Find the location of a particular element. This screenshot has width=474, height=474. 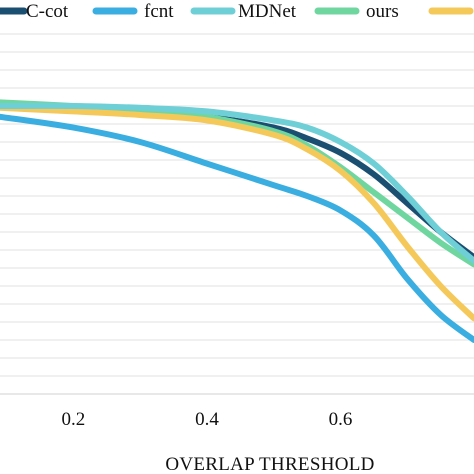

x-tick-label: 0.6 is located at coordinates (341, 419).